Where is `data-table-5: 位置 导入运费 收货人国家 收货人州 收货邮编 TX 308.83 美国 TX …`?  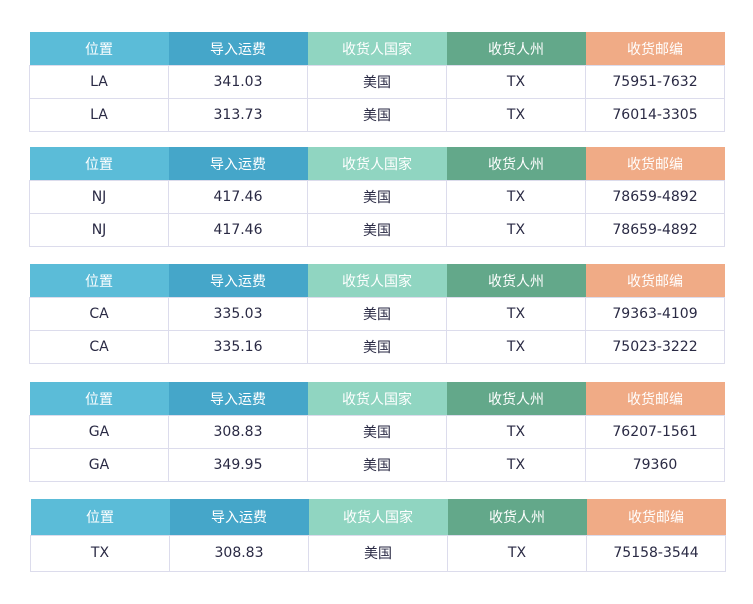
data-table-5: 位置 导入运费 收货人国家 收货人州 收货邮编 TX 308.83 美国 TX … is located at coordinates (378, 535).